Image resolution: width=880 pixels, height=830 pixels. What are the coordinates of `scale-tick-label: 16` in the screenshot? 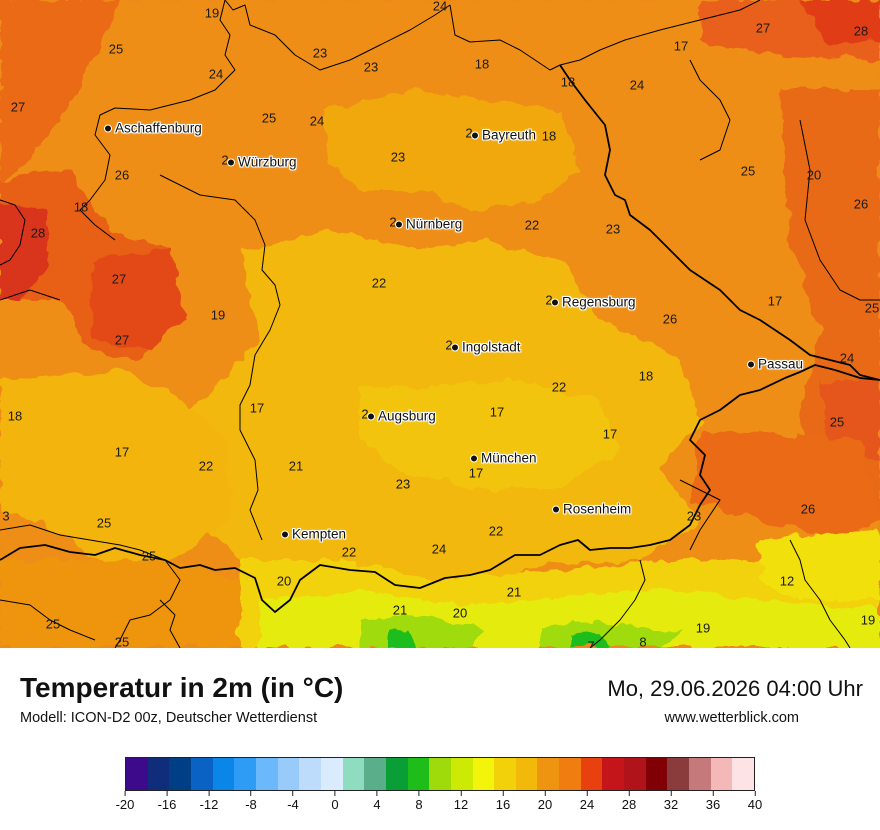 It's located at (503, 801).